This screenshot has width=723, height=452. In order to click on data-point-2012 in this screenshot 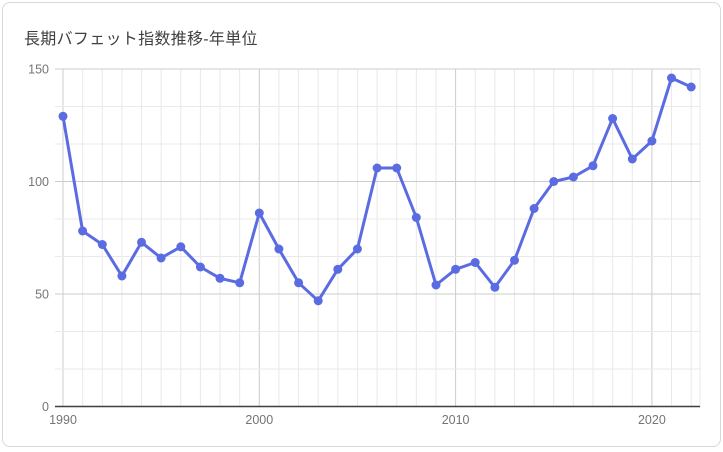, I will do `click(495, 287)`.